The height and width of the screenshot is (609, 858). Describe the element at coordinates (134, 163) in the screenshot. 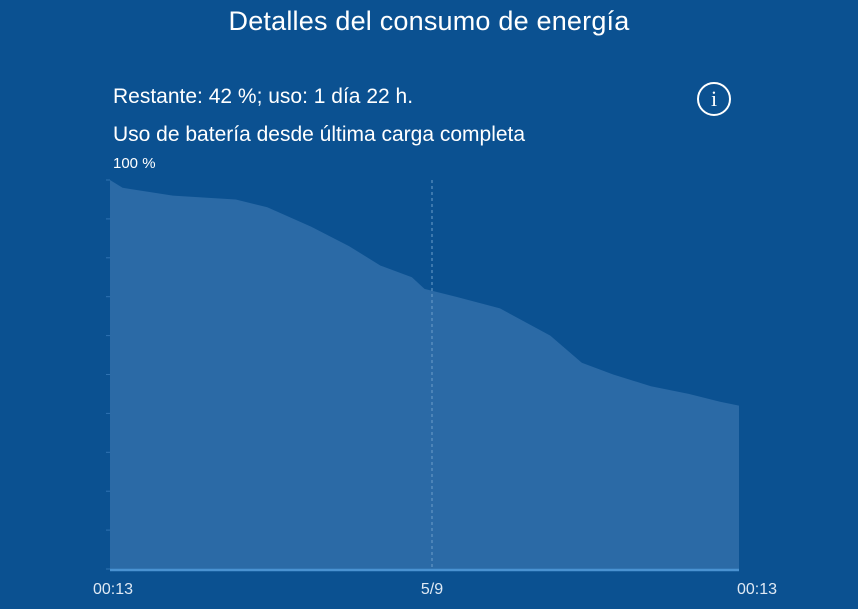

I see `y-axis-max-label: 100 %` at that location.